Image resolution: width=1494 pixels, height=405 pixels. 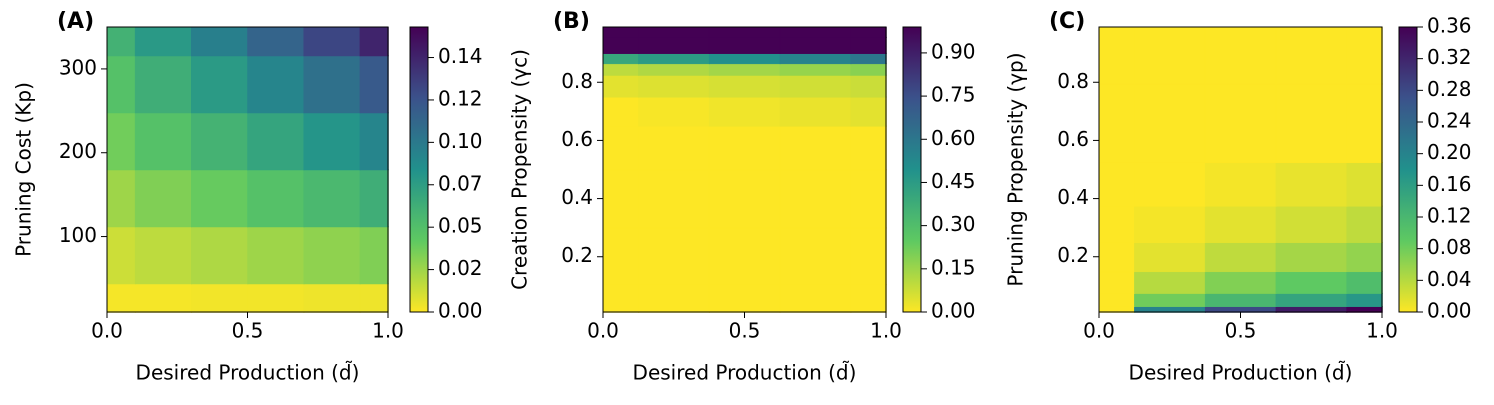 What do you see at coordinates (1016, 169) in the screenshot?
I see `y-axis-label: Pruning Propensity (γp)` at bounding box center [1016, 169].